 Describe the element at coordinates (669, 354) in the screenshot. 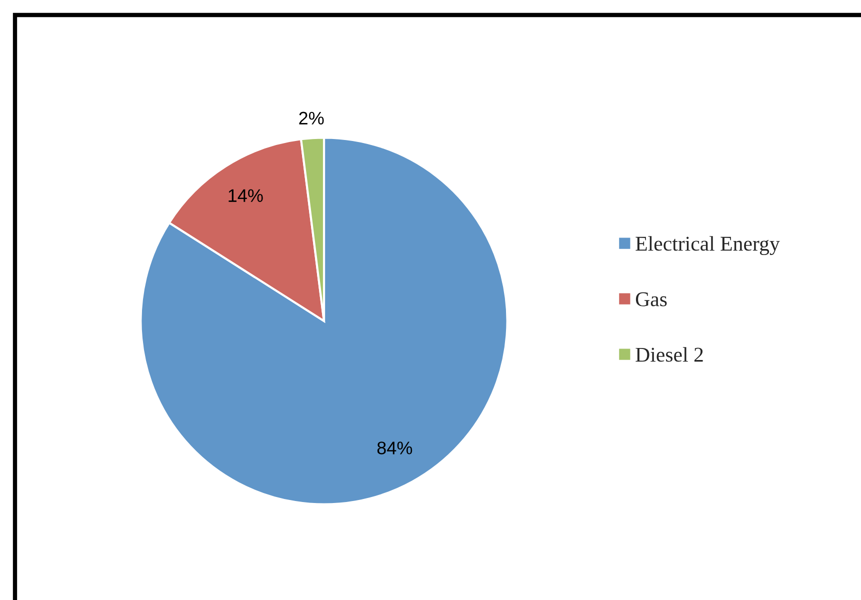

I see `legend-label: Diesel 2` at that location.